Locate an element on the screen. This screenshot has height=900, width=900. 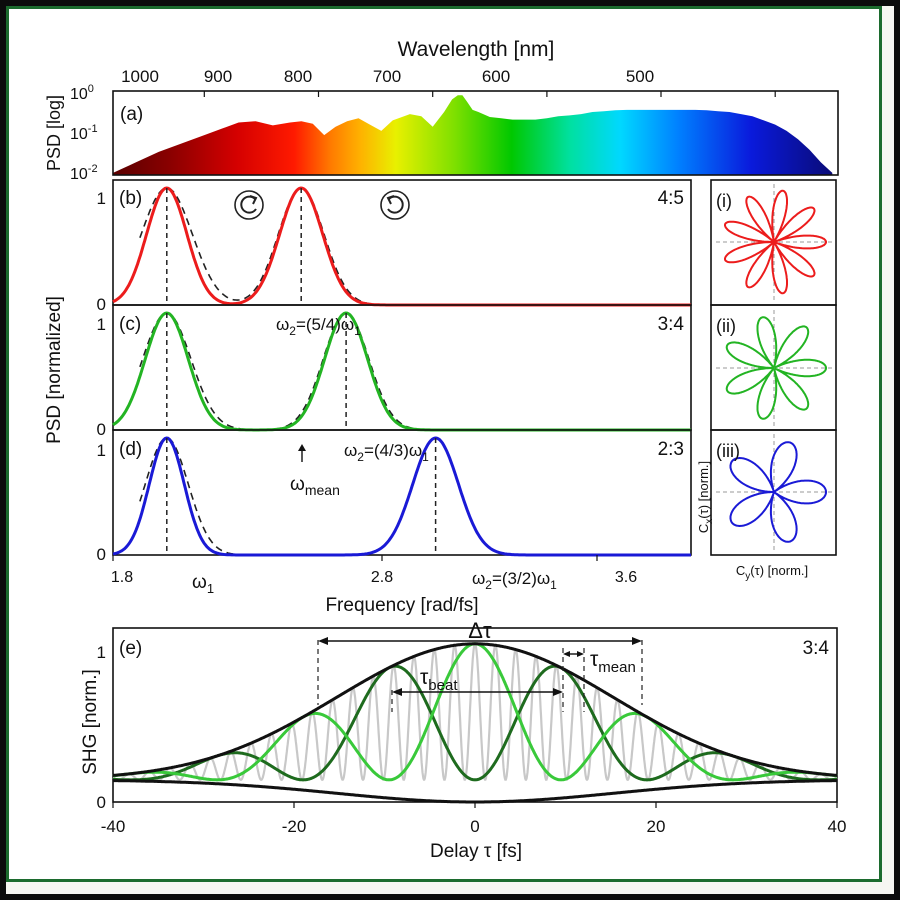
a-ytick-label-10-2: 10⁻² is located at coordinates (84, 173).